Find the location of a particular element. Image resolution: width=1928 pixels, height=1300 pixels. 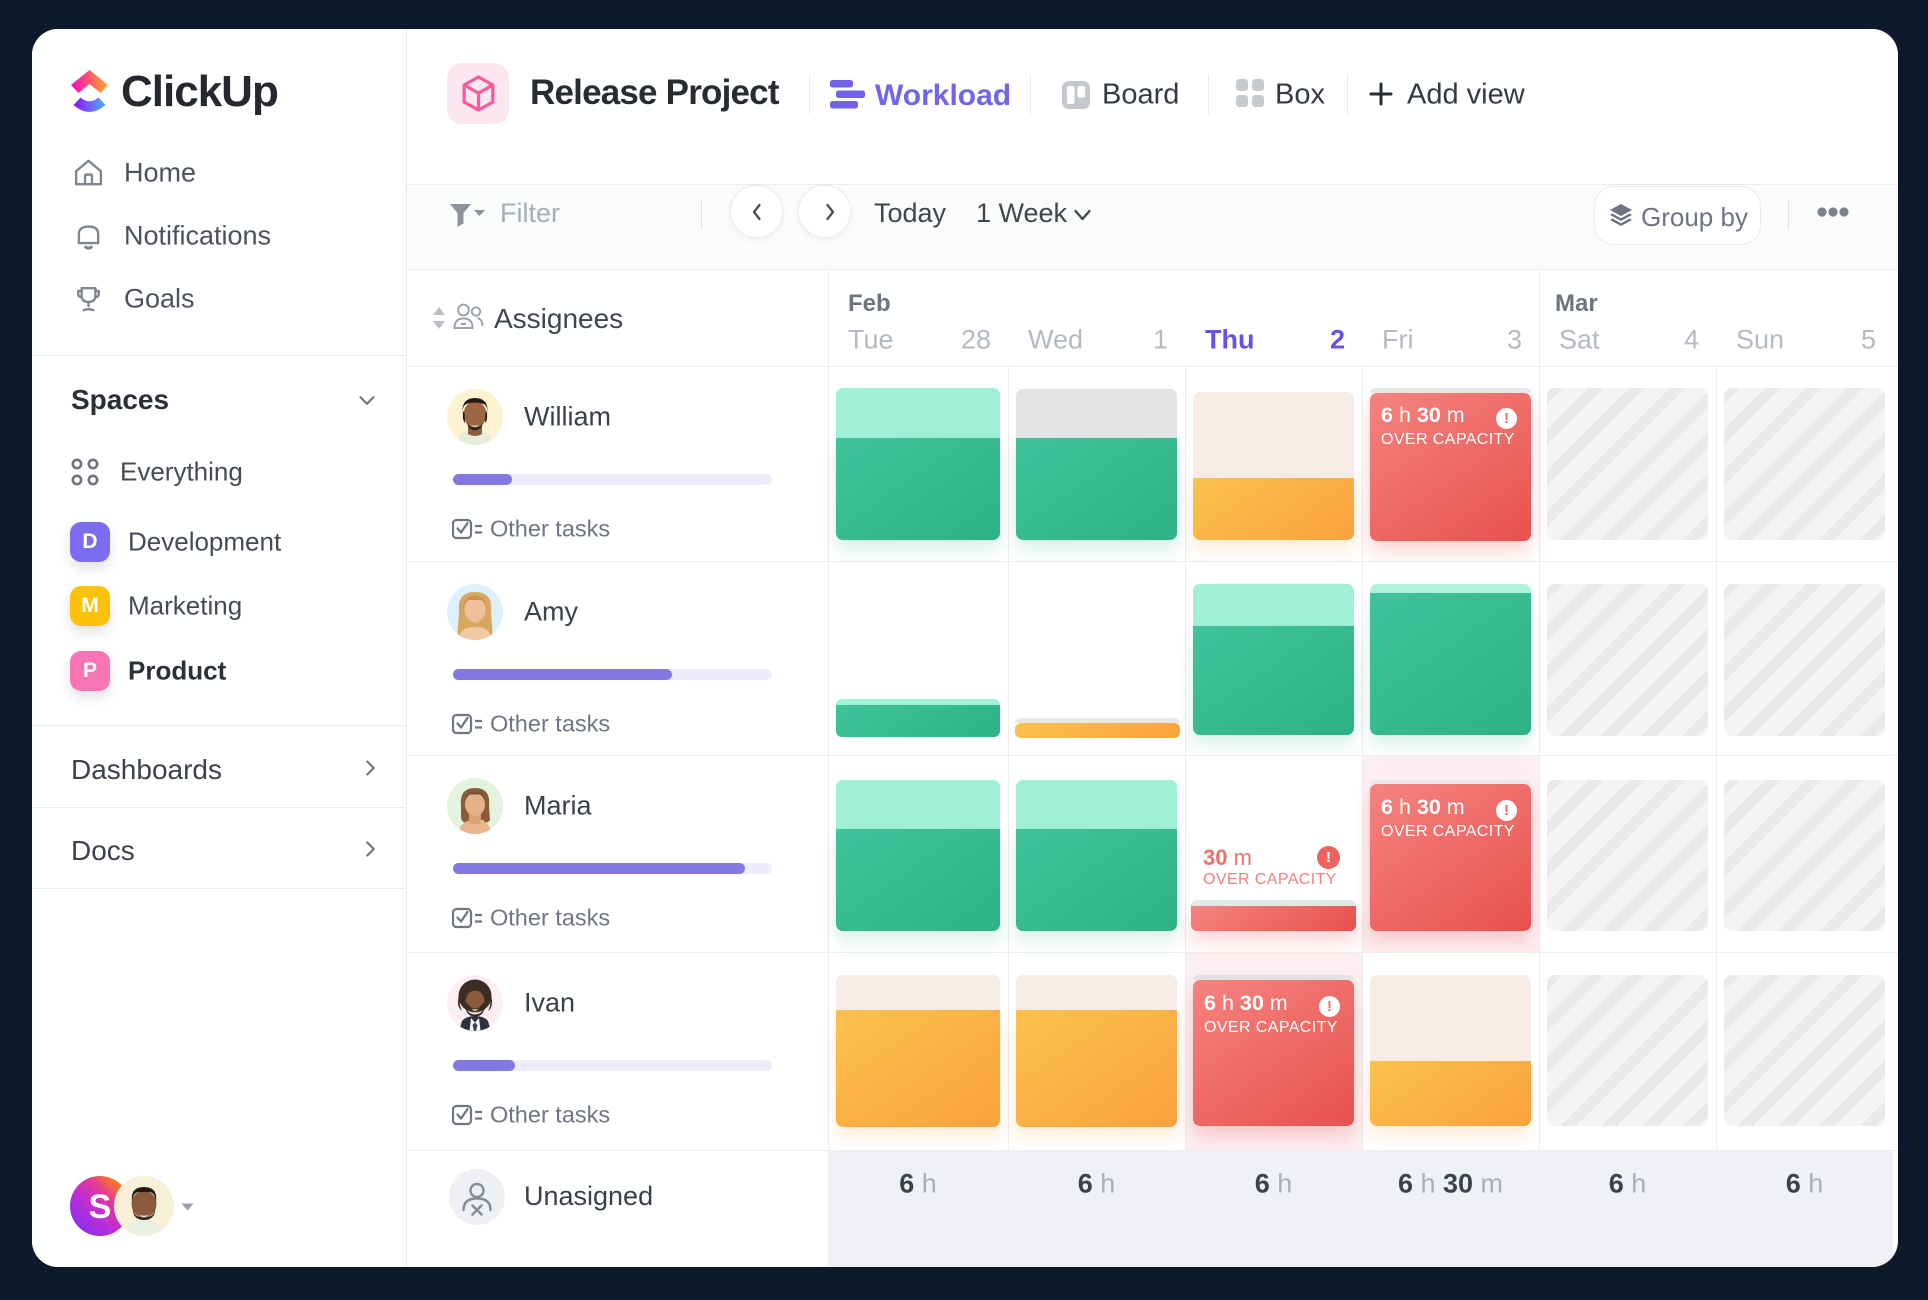

svg-text: S is located at coordinates (100, 1207).